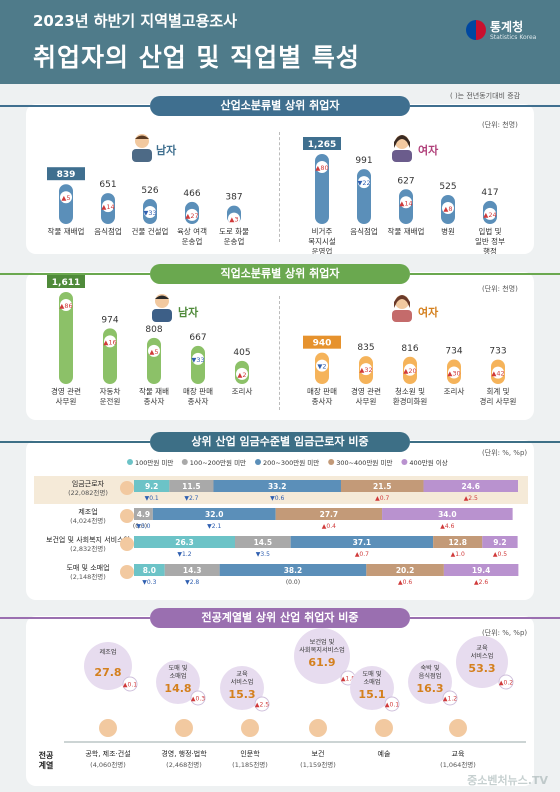 The image size is (560, 792). What do you see at coordinates (192, 231) in the screenshot?
I see `category-label-3: 육상 여객` at bounding box center [192, 231].